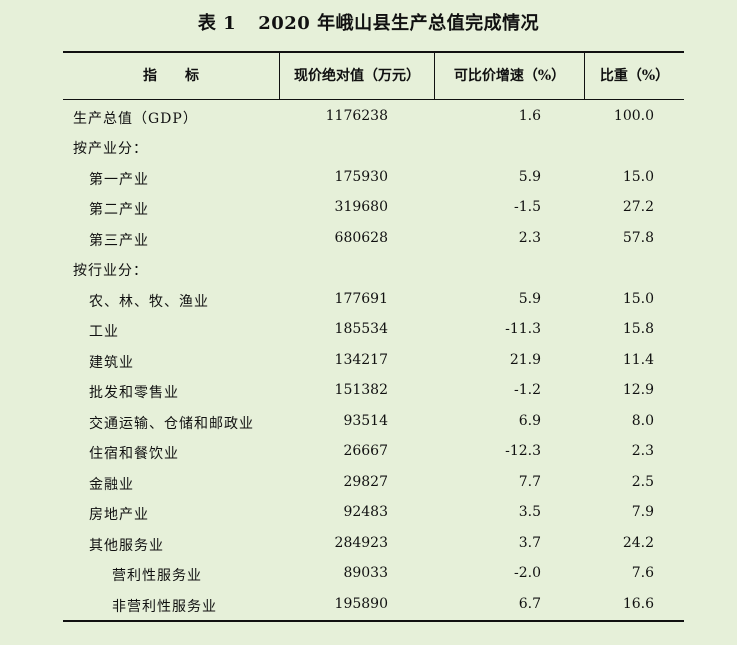 The width and height of the screenshot is (737, 645). I want to click on share-cell: 8.0, so click(642, 421).